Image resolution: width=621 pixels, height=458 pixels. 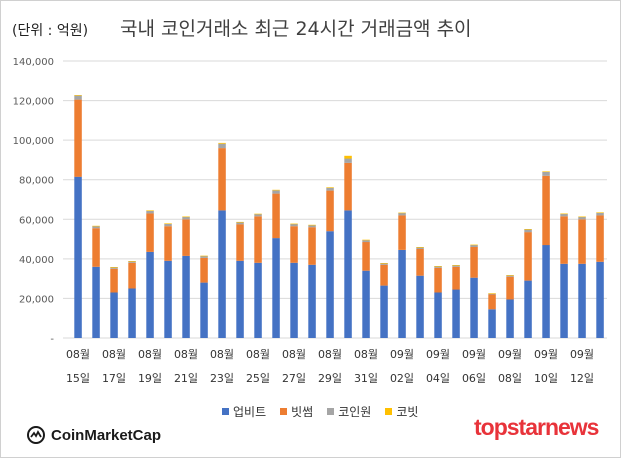 What do you see at coordinates (474, 378) in the screenshot?
I see `x-tick-day: 06일` at bounding box center [474, 378].